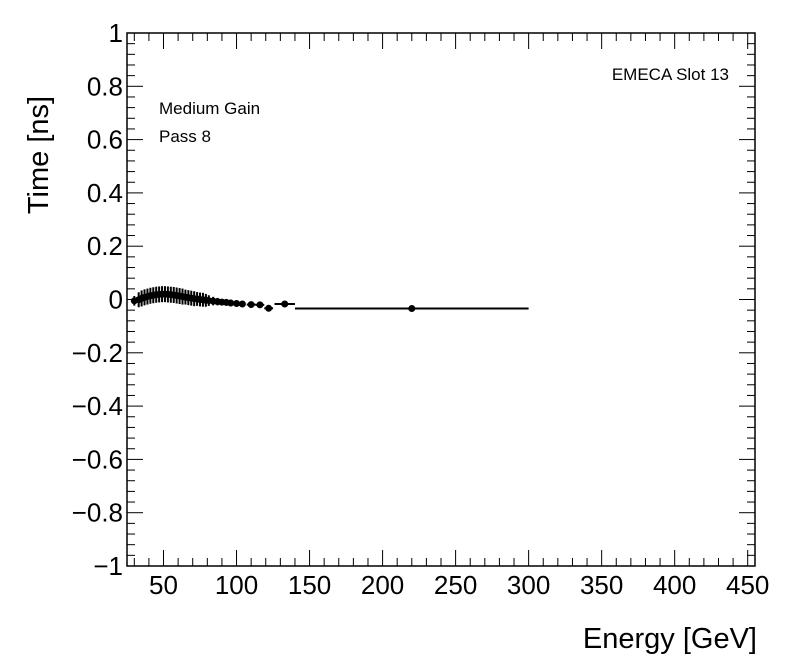 The image size is (796, 672). I want to click on data-series, so click(329, 299).